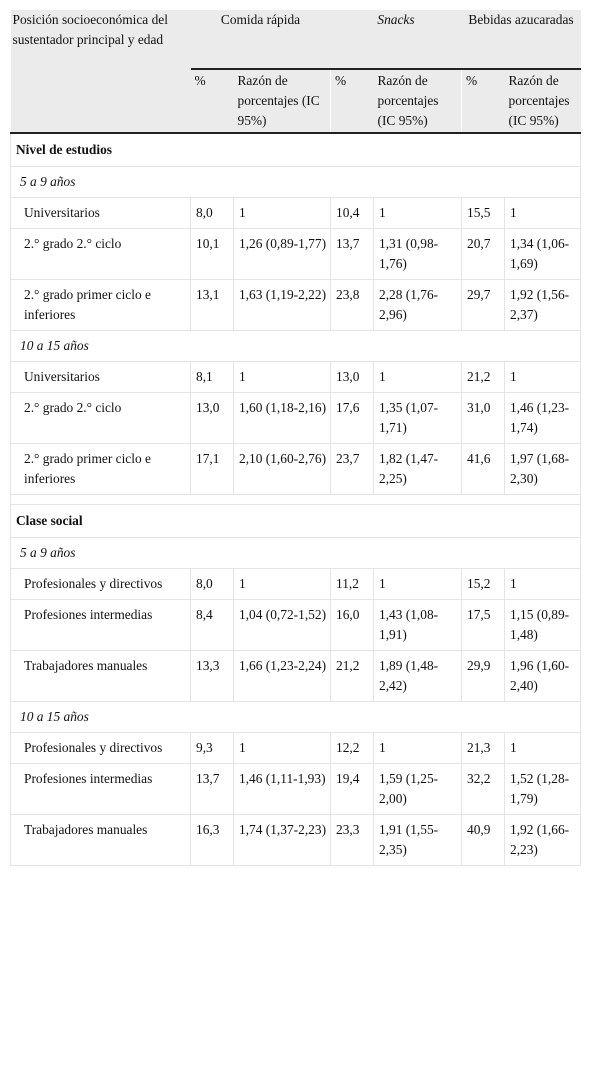 The height and width of the screenshot is (1072, 590). Describe the element at coordinates (417, 305) in the screenshot. I see `cell-snacks-ratio: 2,28 (1,76-2,96)` at that location.